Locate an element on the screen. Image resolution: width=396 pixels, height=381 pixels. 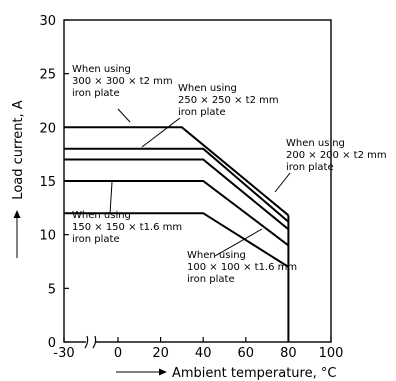
x-tick-label: 100 is located at coordinates (331, 353).